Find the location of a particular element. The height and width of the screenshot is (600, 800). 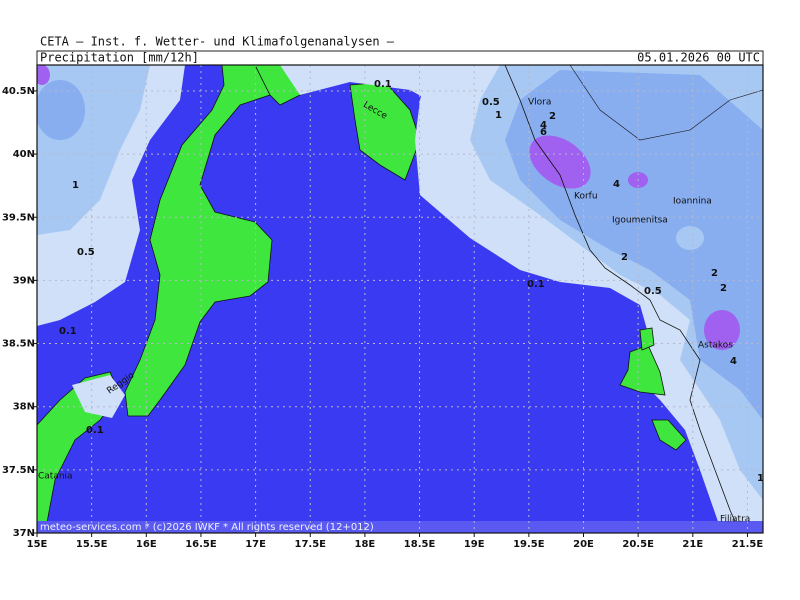

y-tick-label: 38N is located at coordinates (24, 407).